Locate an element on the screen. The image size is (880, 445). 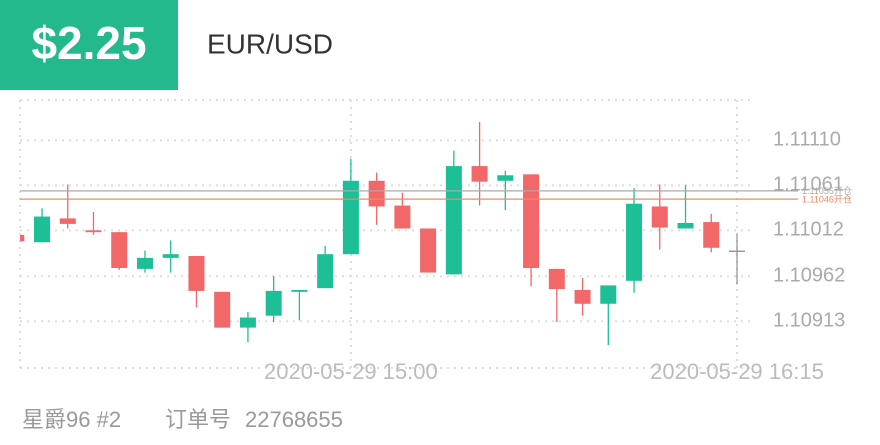
position-label: 1.11046开仓 is located at coordinates (827, 198).